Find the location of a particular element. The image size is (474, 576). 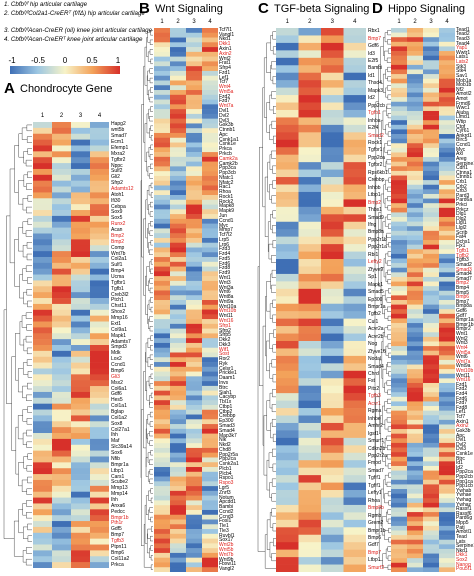

gene-label: Map3k7 is located at coordinates (228, 435).